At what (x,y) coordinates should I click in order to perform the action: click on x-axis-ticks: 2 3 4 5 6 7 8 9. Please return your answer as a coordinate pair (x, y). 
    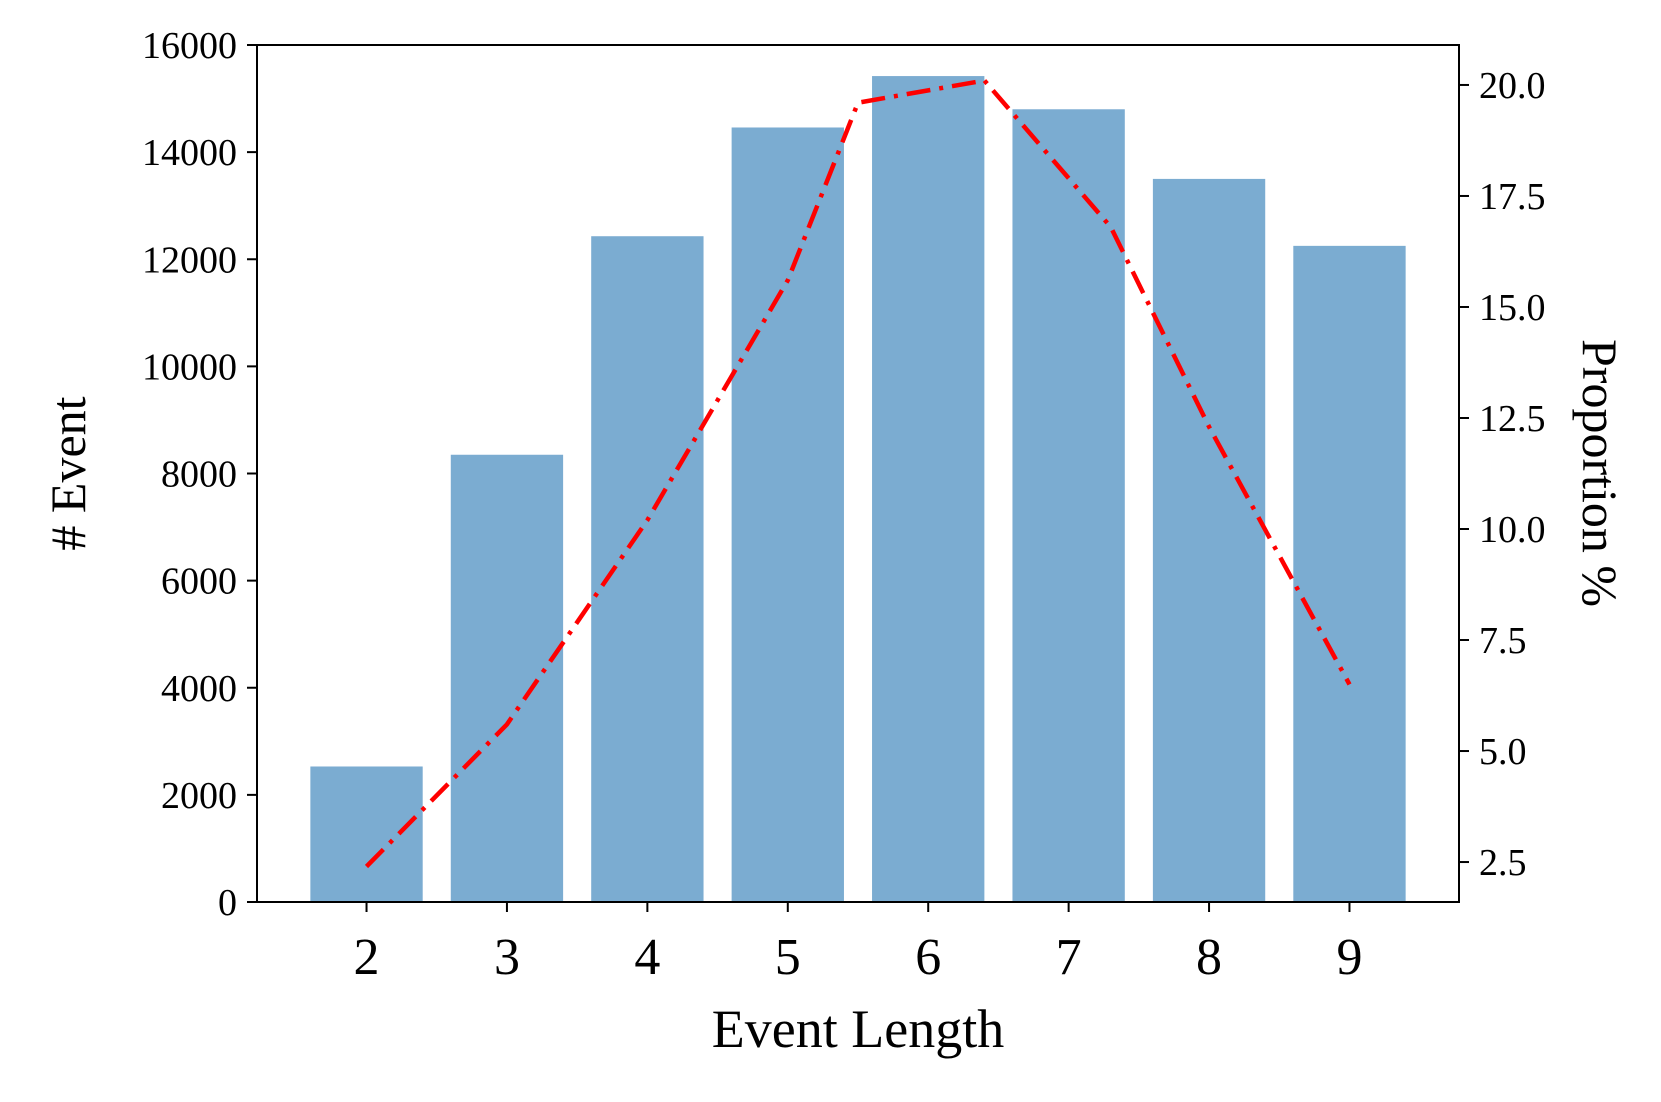
    Looking at the image, I should click on (858, 944).